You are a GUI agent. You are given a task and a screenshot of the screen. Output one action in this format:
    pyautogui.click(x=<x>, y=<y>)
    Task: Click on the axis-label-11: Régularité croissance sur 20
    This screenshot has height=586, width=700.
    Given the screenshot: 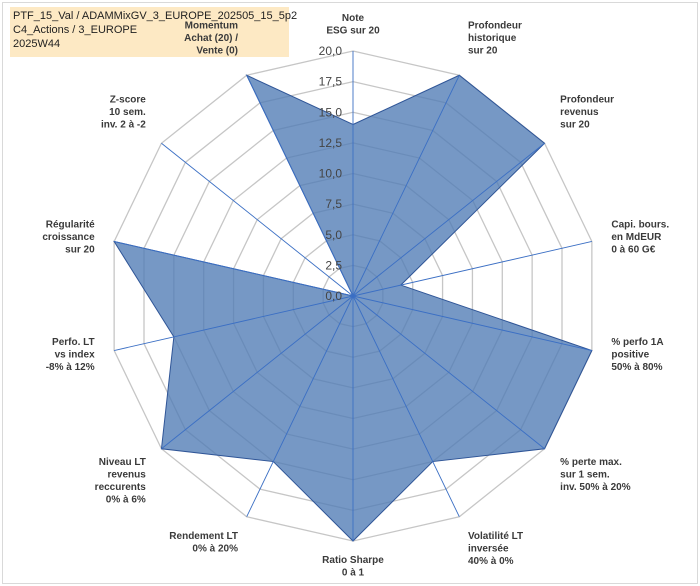 What is the action you would take?
    pyautogui.click(x=68, y=237)
    